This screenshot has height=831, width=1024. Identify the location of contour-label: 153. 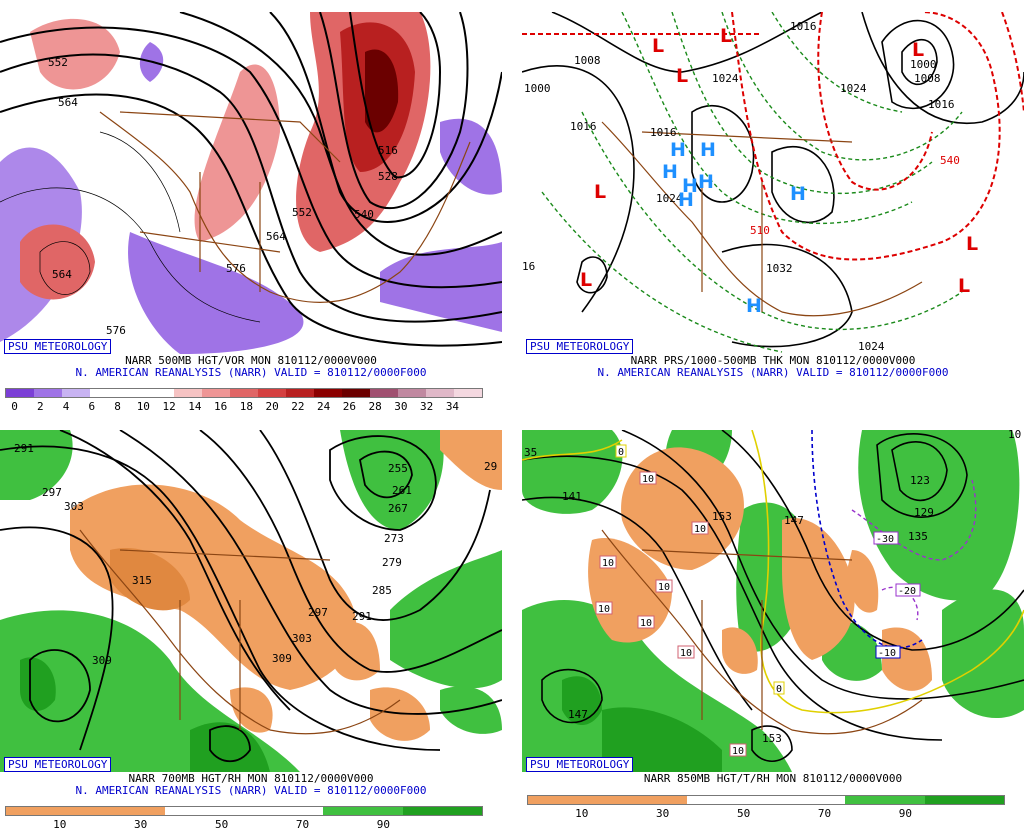
(722, 516).